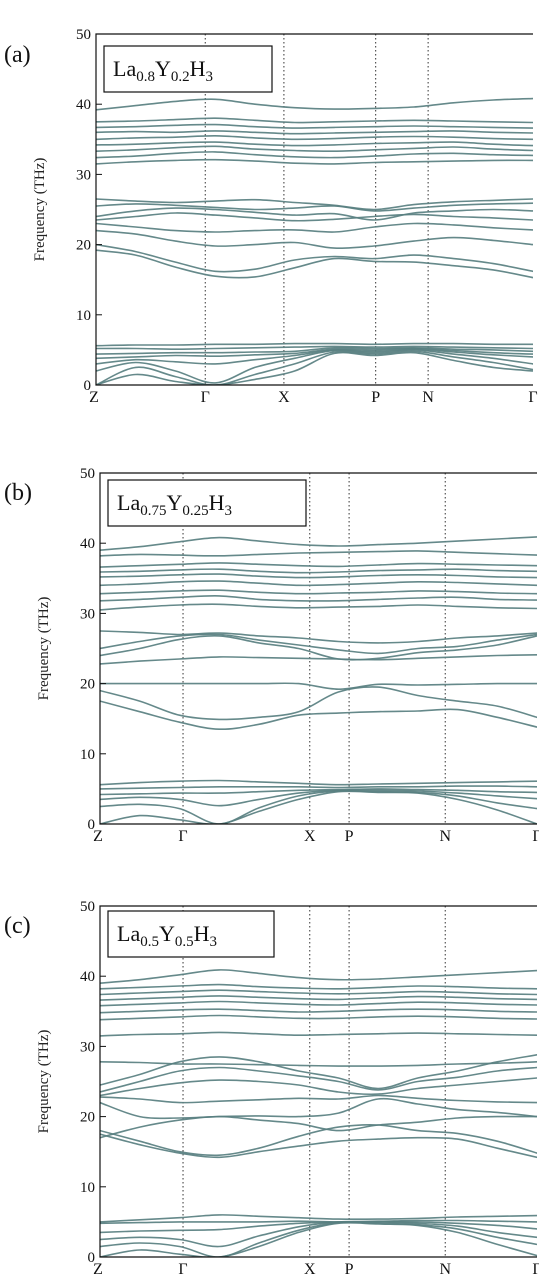 The height and width of the screenshot is (1280, 539). Describe the element at coordinates (163, 70) in the screenshot. I see `compound-formula: La0.8Y0.2H3` at that location.